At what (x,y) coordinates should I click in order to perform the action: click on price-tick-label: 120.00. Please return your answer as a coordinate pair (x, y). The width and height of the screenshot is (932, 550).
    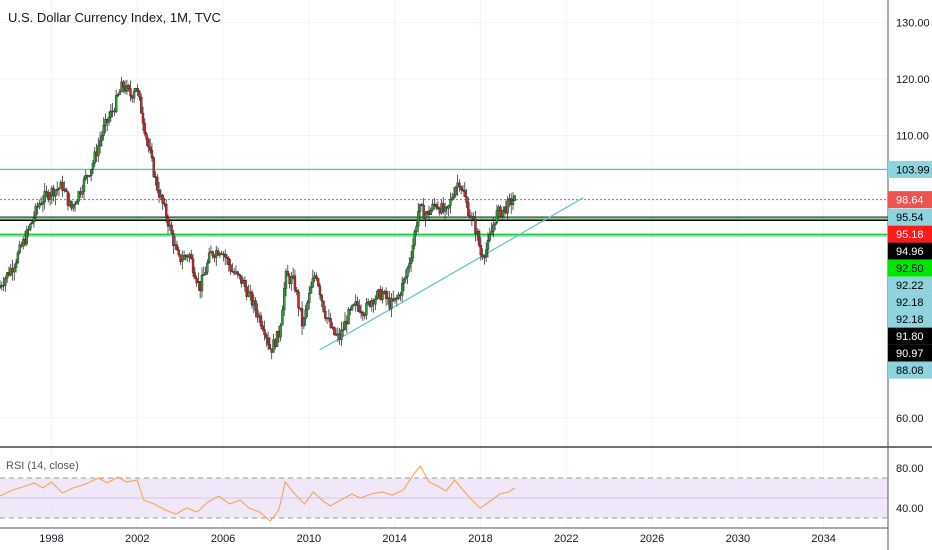
    Looking at the image, I should click on (913, 80).